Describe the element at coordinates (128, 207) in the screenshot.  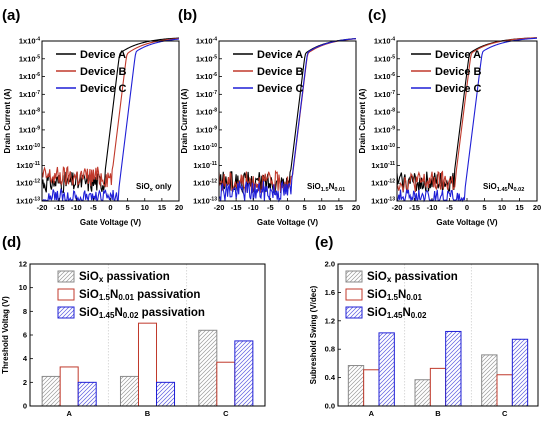
I see `x-tick-label: 5` at that location.